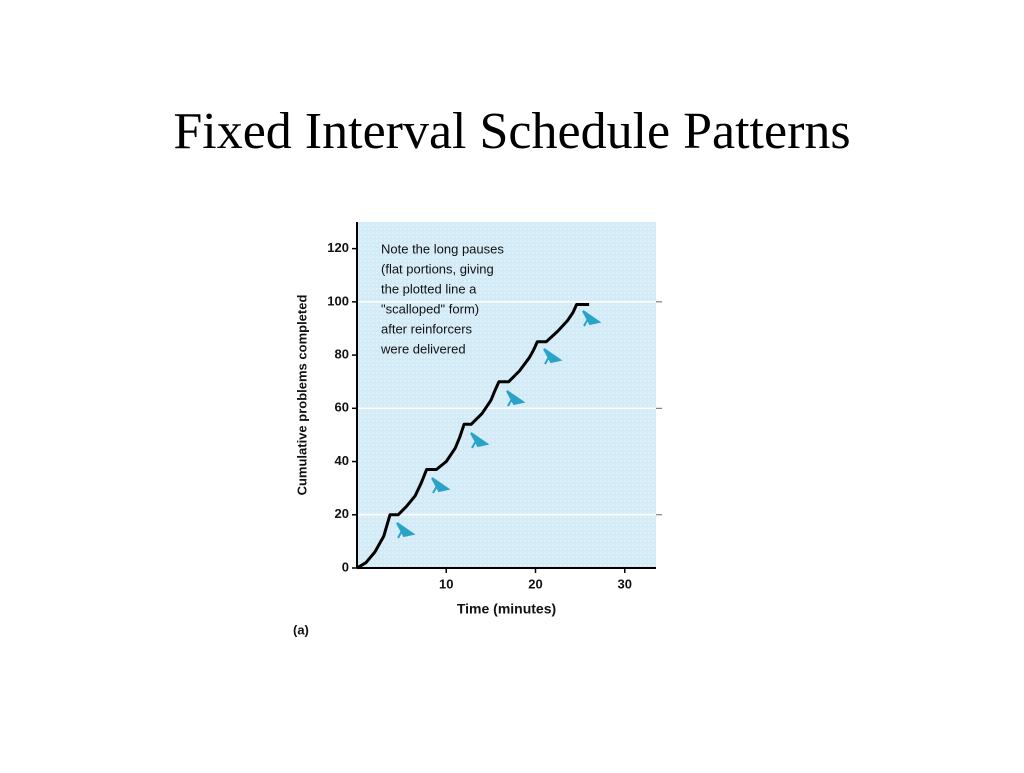 The image size is (1024, 773). Describe the element at coordinates (342, 513) in the screenshot. I see `y-tick-label: 20` at that location.